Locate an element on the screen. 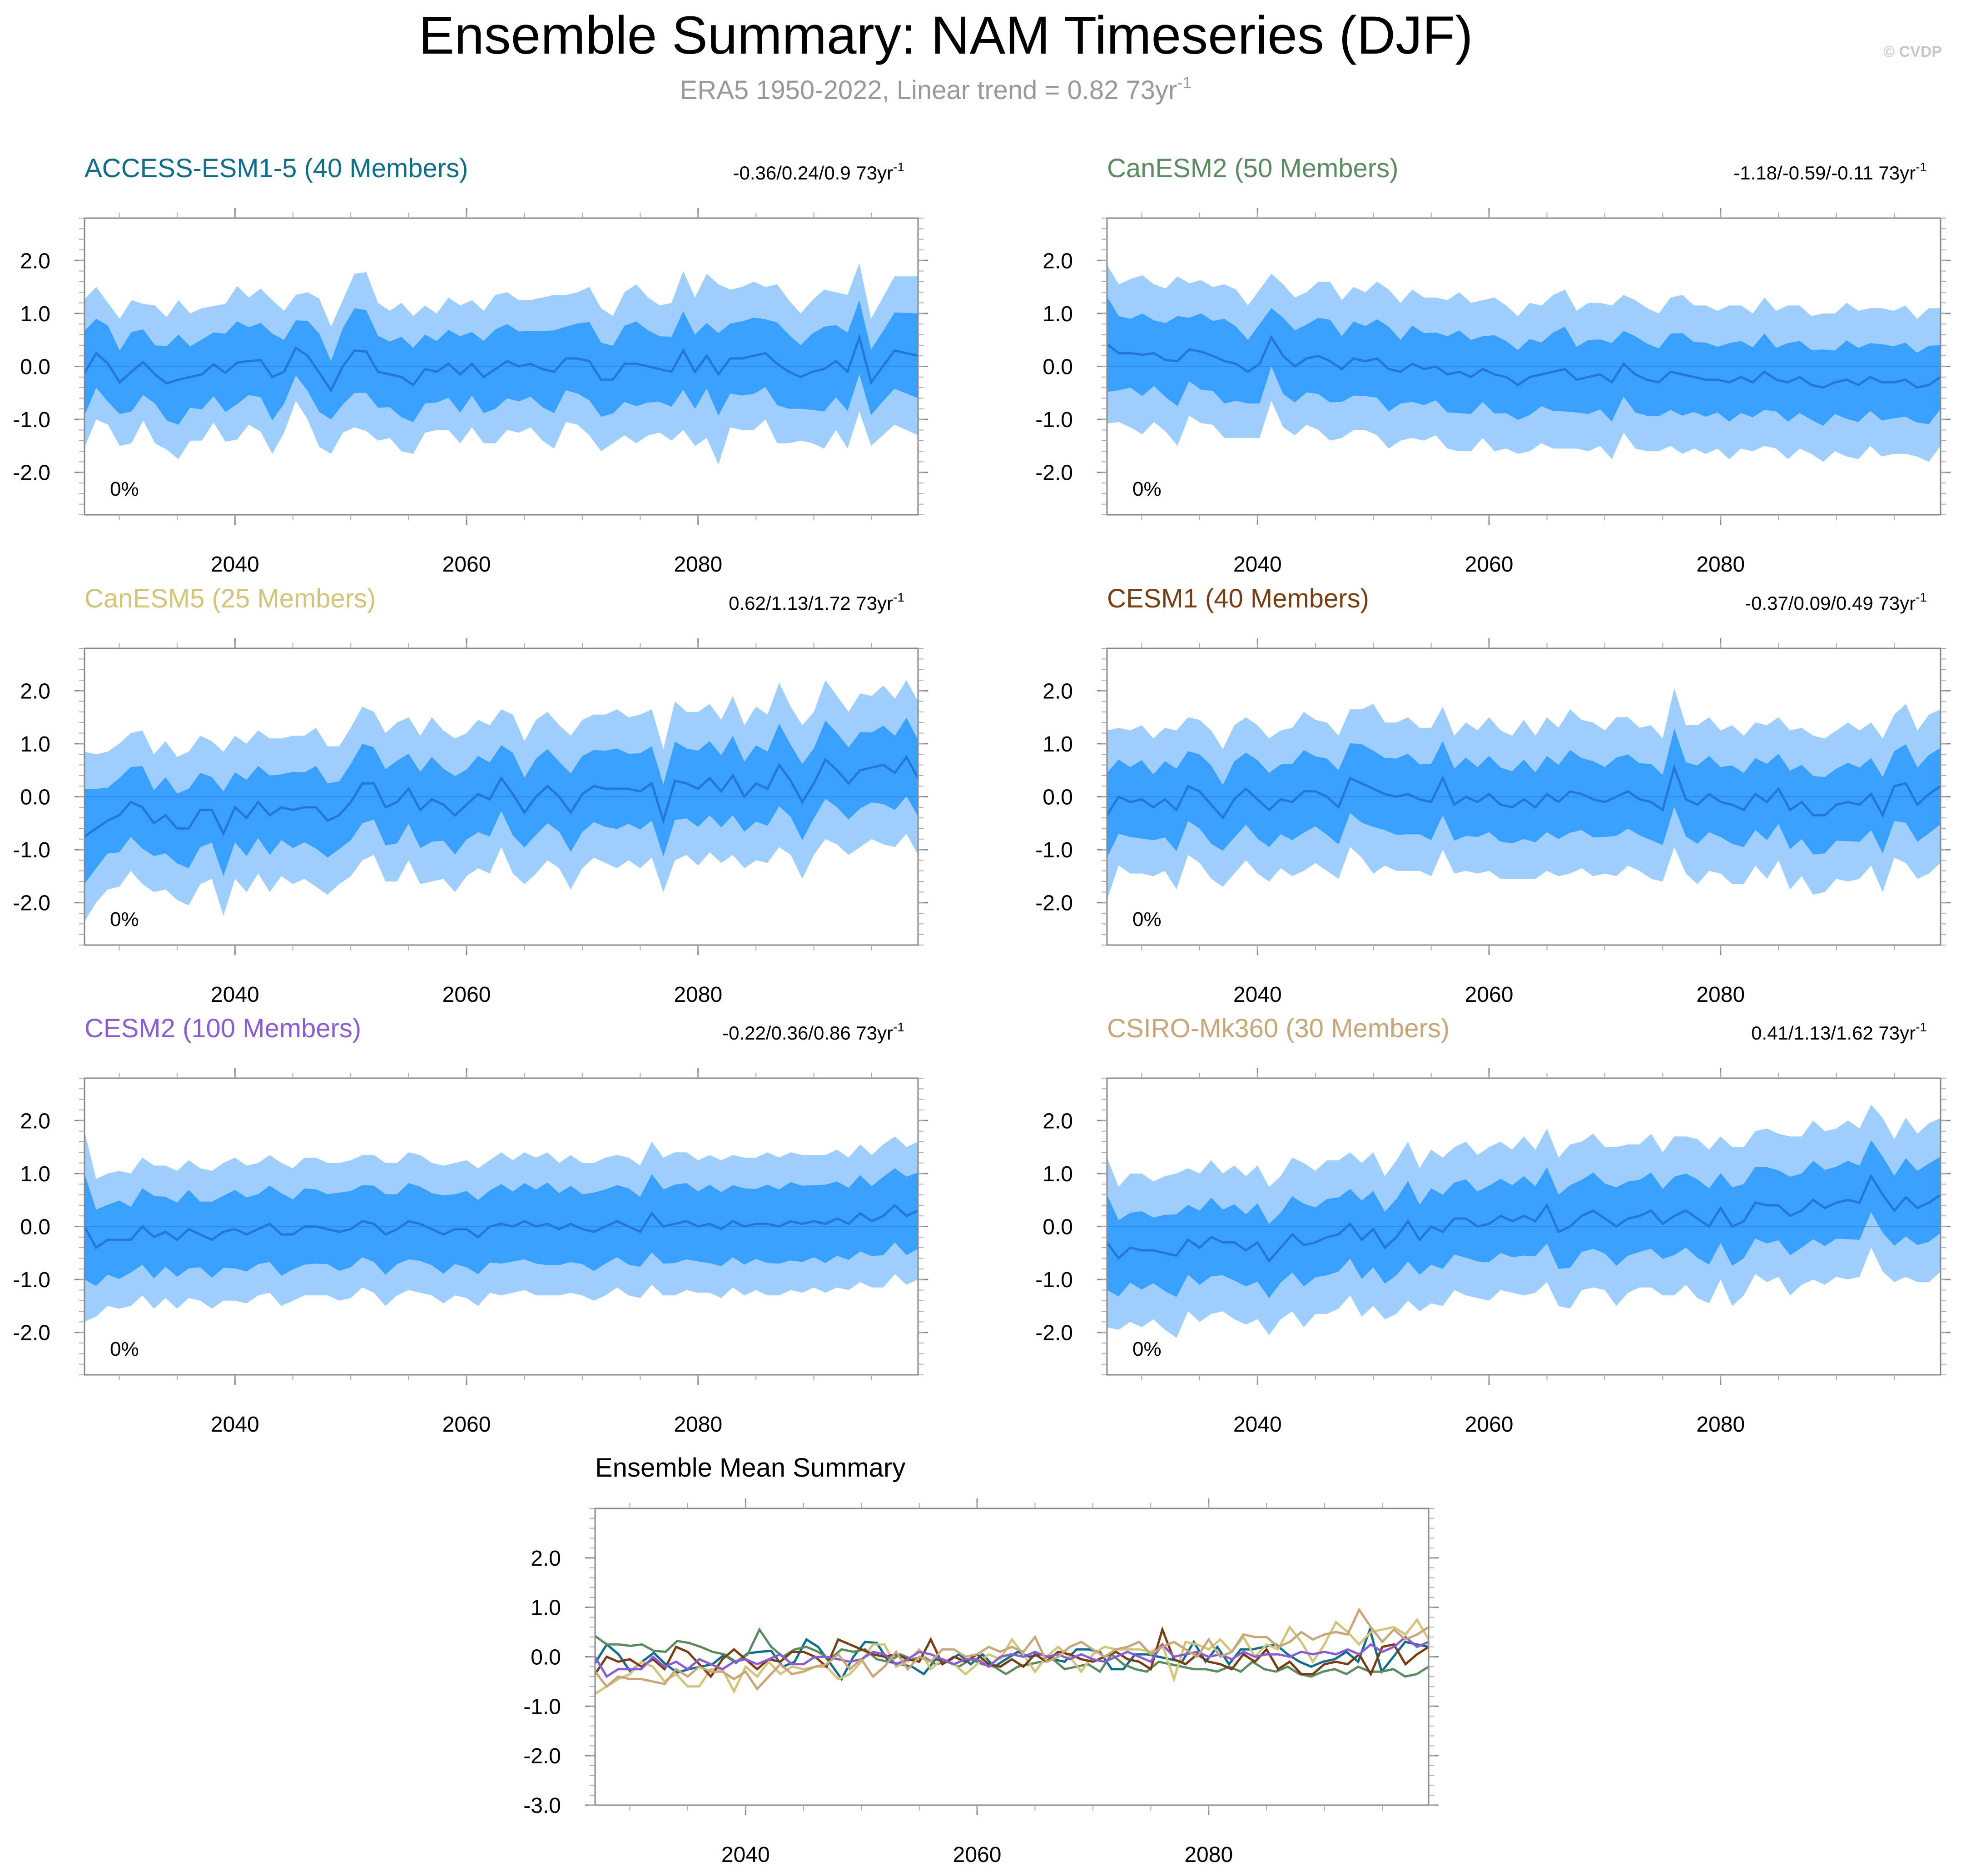  panel-trend: -0.37/0.09/0.49 73yr-1 is located at coordinates (1836, 602).